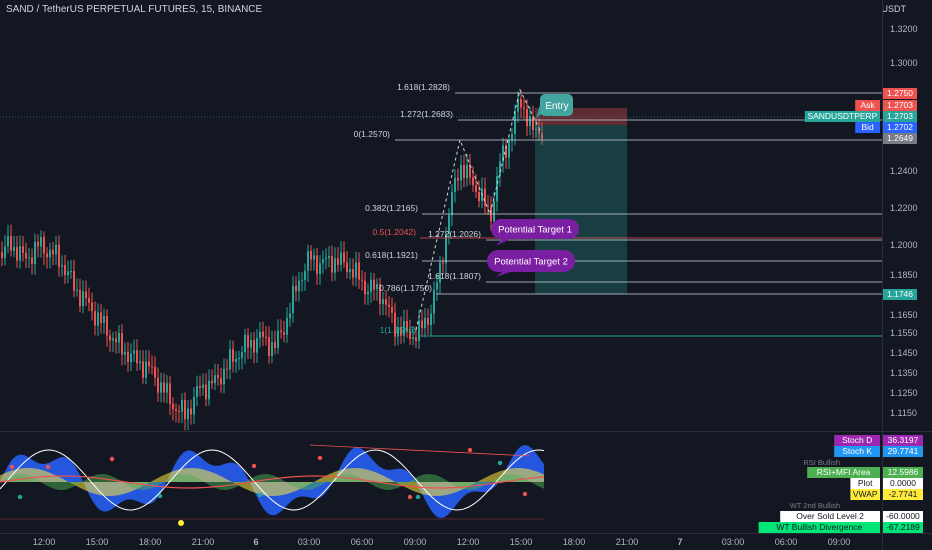 The height and width of the screenshot is (550, 932). I want to click on price-tick-label: 1.1150, so click(903, 413).